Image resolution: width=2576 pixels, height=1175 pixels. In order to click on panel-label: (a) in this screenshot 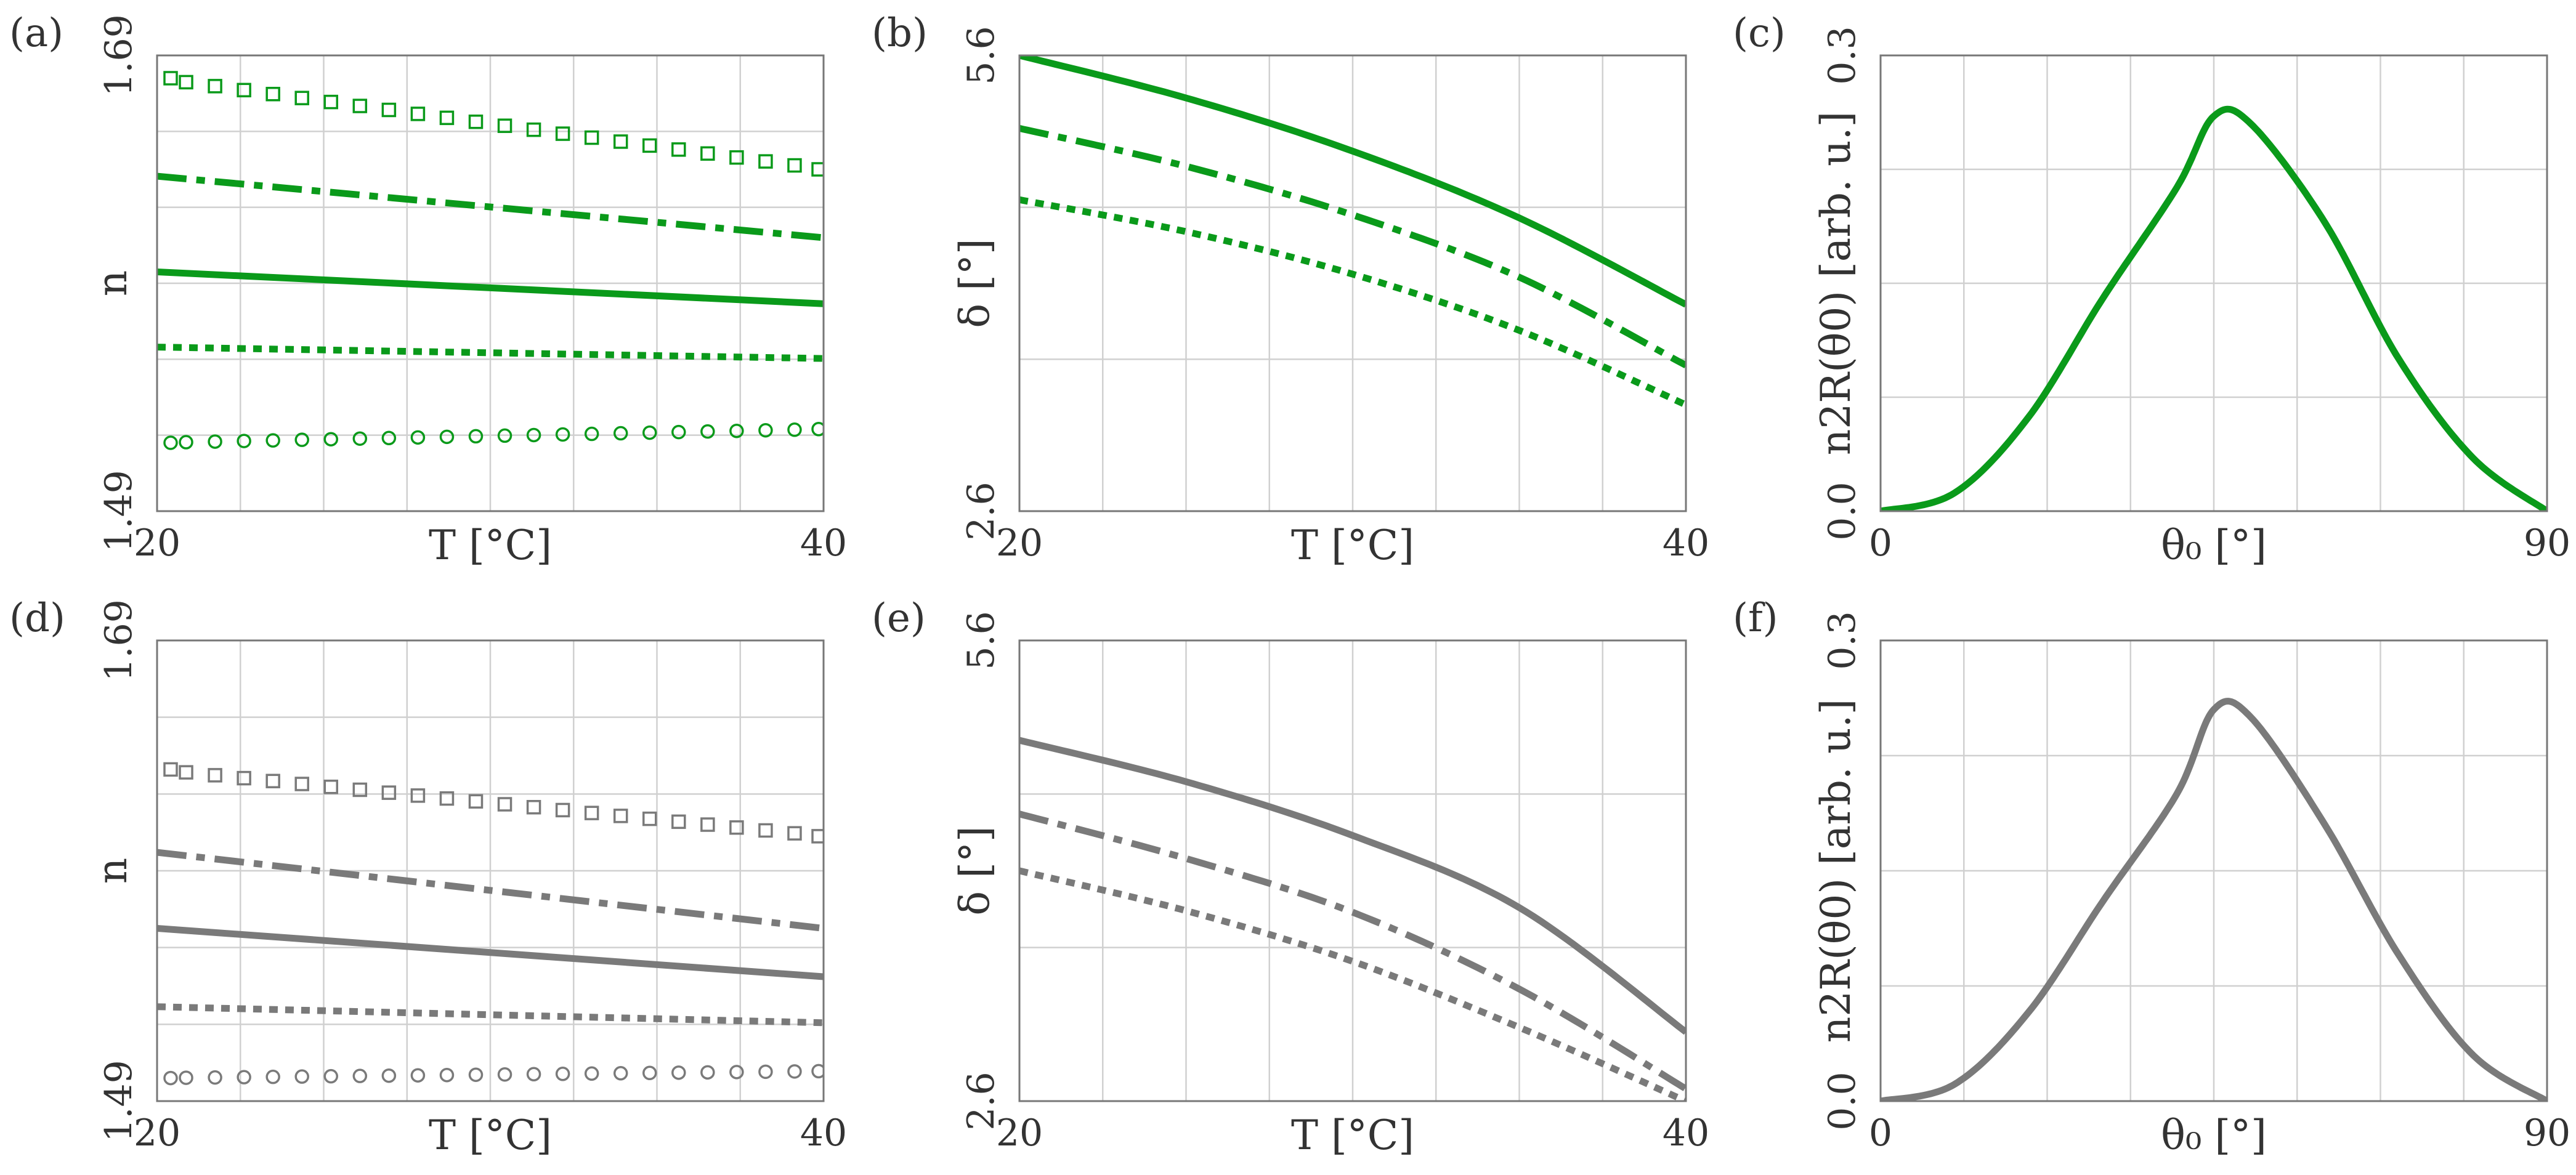, I will do `click(36, 33)`.